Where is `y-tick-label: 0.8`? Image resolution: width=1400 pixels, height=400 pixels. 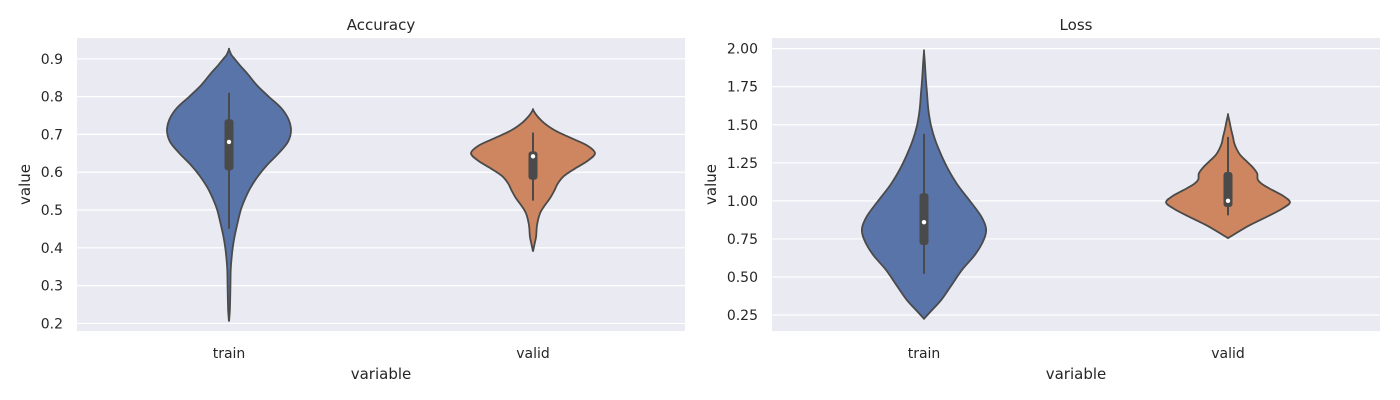 y-tick-label: 0.8 is located at coordinates (52, 98).